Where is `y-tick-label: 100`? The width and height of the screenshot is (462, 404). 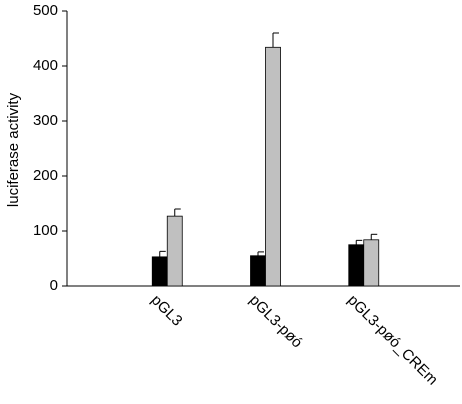 y-tick-label: 100 is located at coordinates (45, 230).